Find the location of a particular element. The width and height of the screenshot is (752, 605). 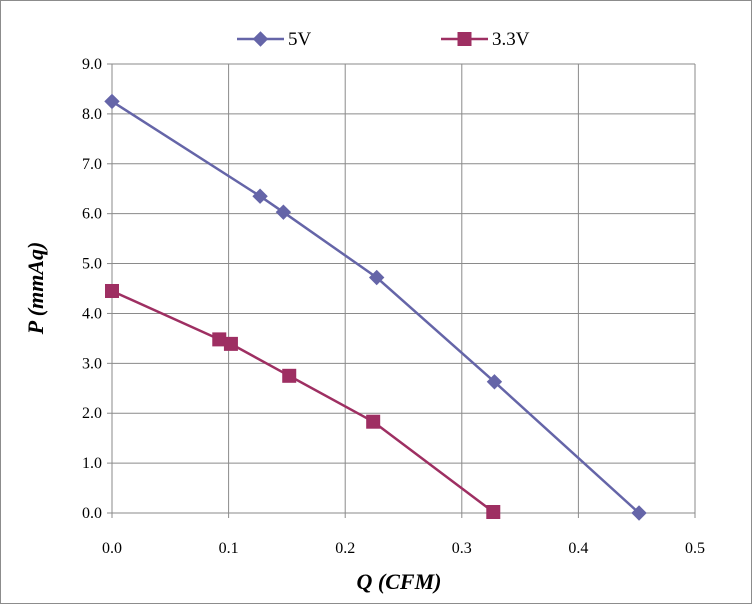

y-axis-title: P (mmAq) is located at coordinates (35, 289).